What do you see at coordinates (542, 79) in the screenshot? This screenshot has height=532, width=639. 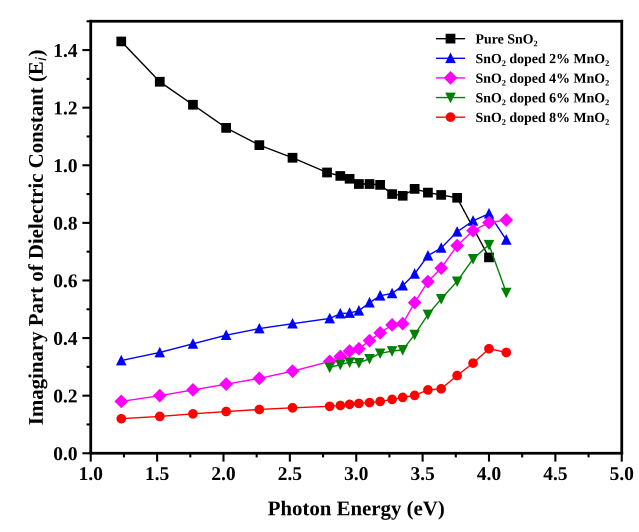 I see `legend-label: SnO₂ doped 4% MnO₂` at bounding box center [542, 79].